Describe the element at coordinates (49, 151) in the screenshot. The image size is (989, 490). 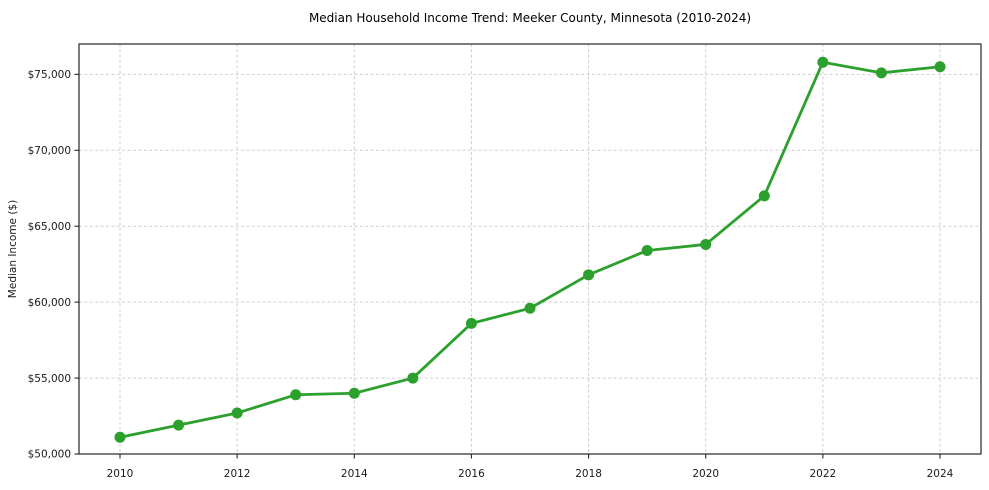
I see `y-tick-label: $70,000` at that location.